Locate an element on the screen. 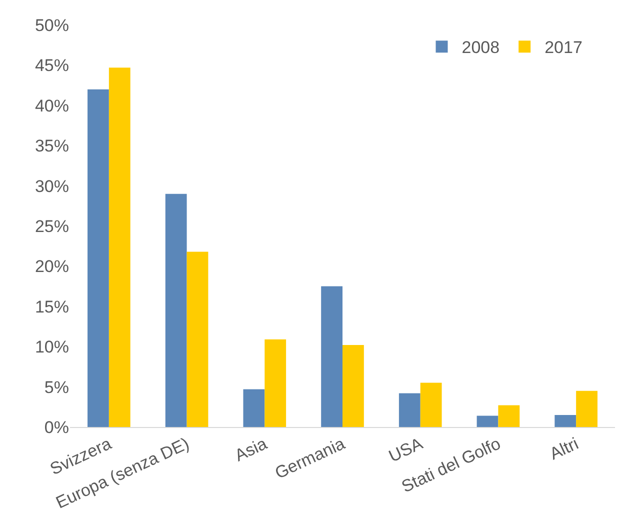 The width and height of the screenshot is (630, 527). y-tick-label: 0% is located at coordinates (56, 427).